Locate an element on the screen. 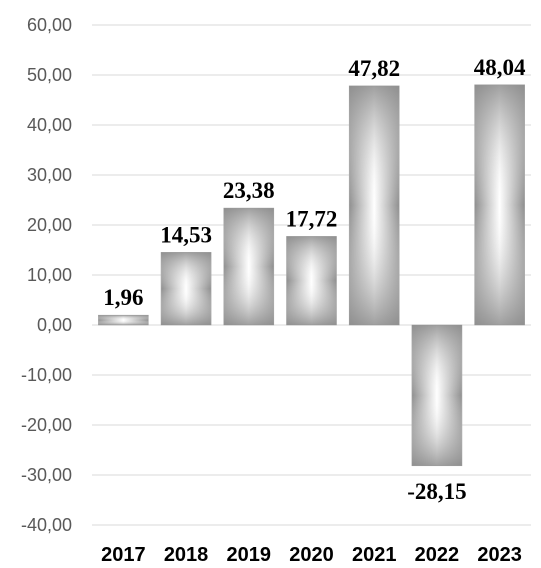 The height and width of the screenshot is (568, 541). data-label: -28,15 is located at coordinates (436, 491).